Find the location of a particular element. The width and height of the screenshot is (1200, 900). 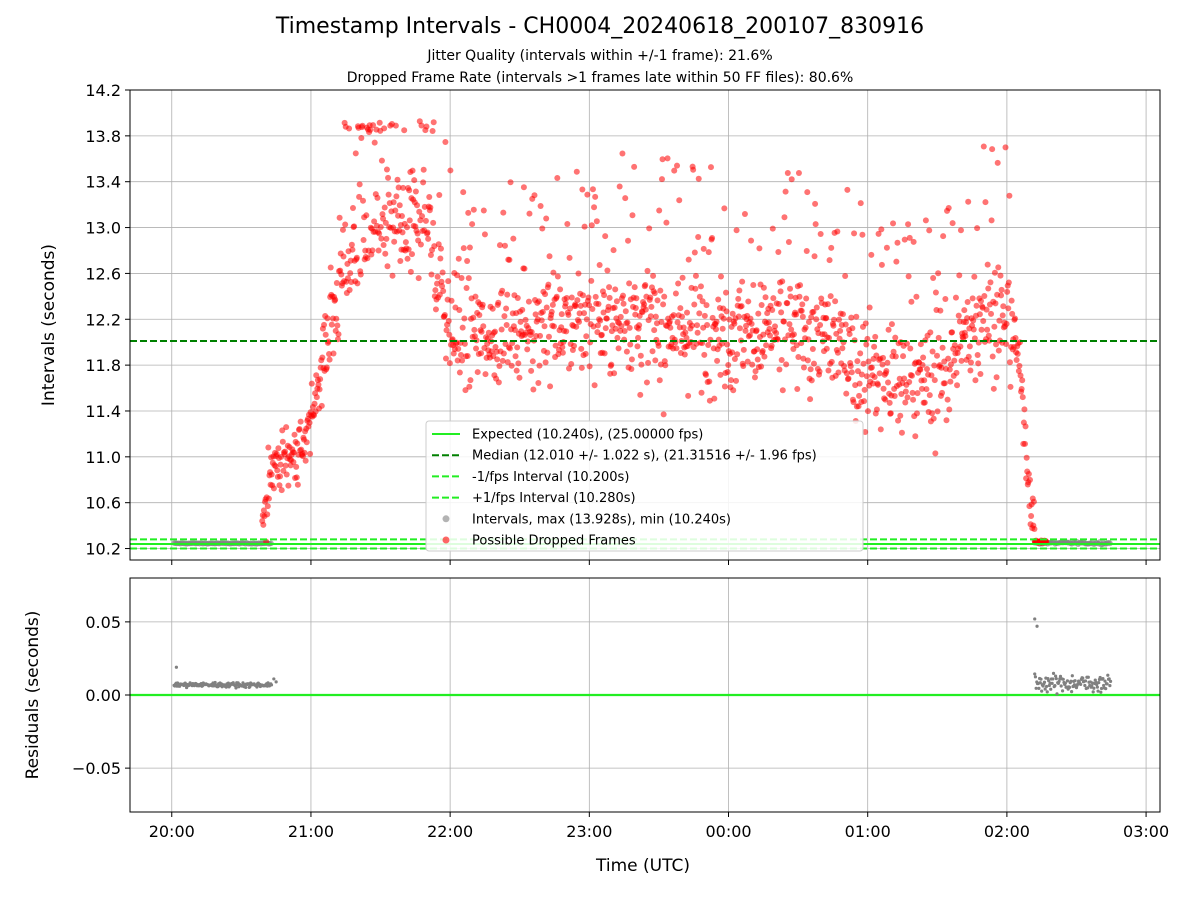

y-tick-label: 11.4 is located at coordinates (103, 411).